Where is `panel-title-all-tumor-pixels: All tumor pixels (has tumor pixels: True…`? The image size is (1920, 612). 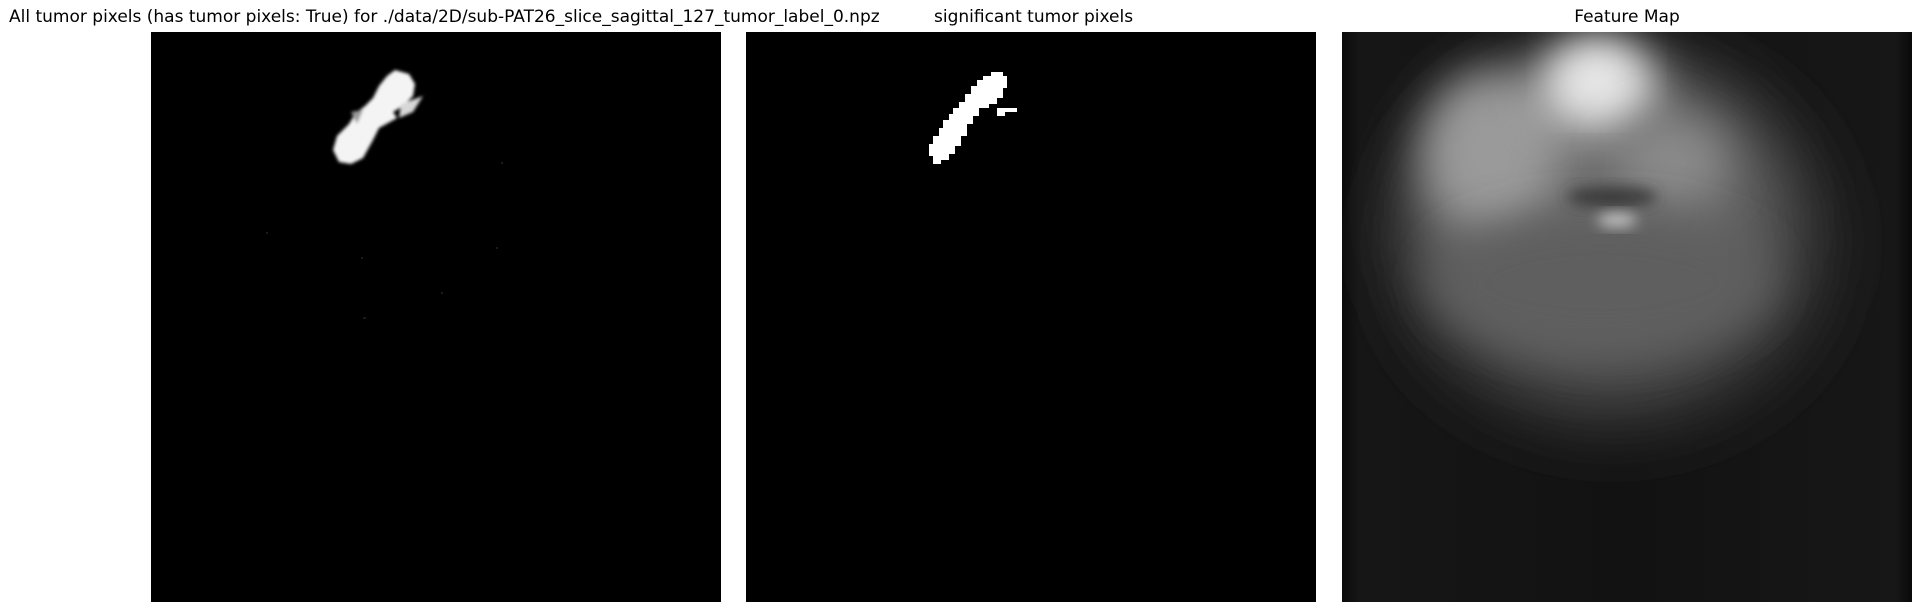
panel-title-all-tumor-pixels: All tumor pixels (has tumor pixels: True… is located at coordinates (444, 17).